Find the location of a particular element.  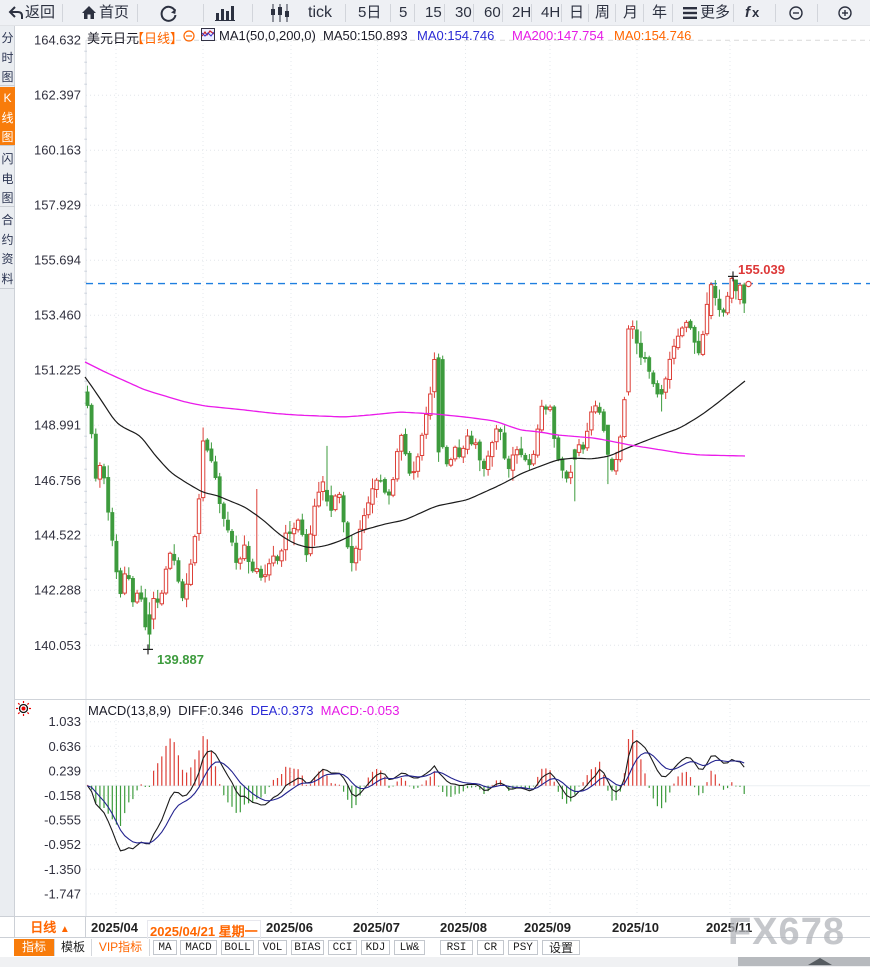

svg-text: 0.239 is located at coordinates (64, 770).